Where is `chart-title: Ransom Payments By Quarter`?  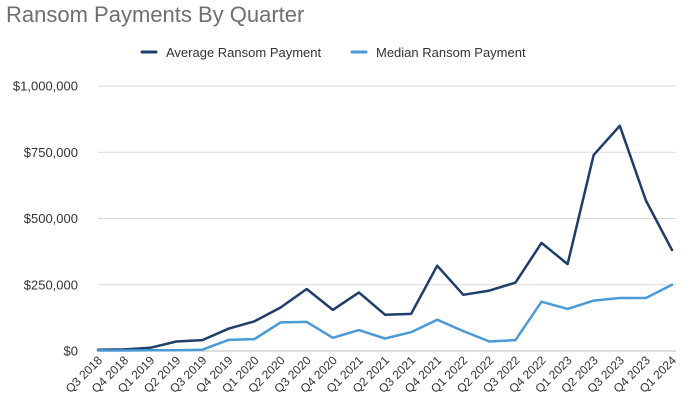 chart-title: Ransom Payments By Quarter is located at coordinates (155, 14).